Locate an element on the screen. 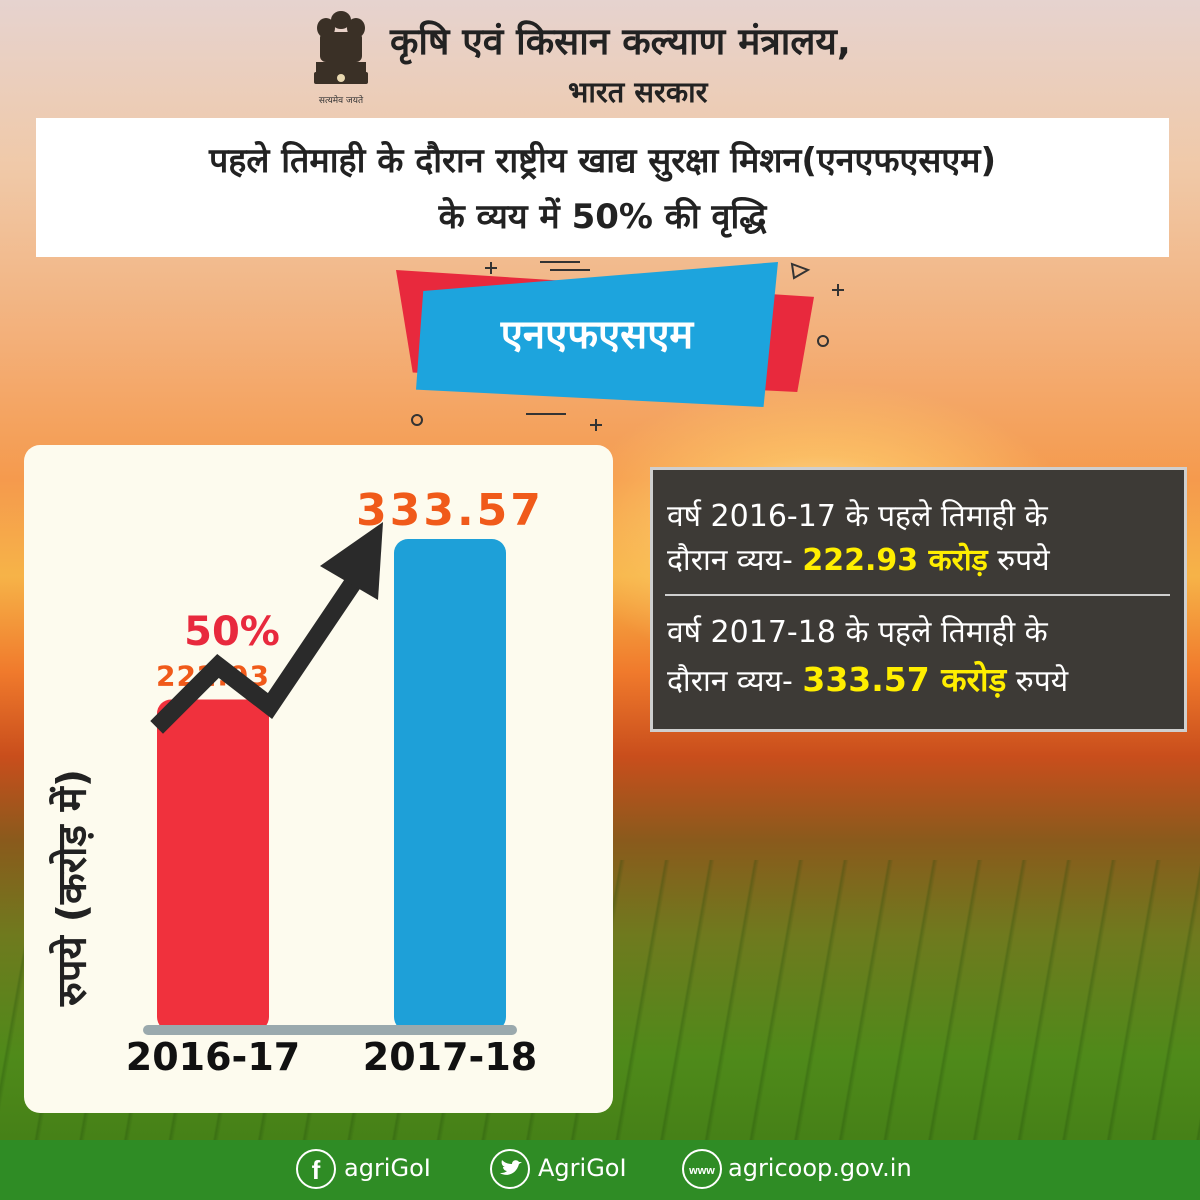 The width and height of the screenshot is (1200, 1200). info-row-1-suffix: रुपये is located at coordinates (1018, 560).